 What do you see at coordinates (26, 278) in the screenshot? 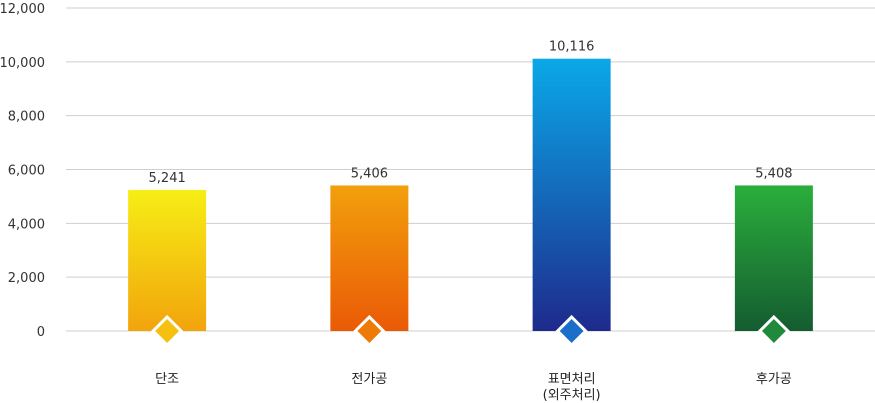
I see `y-tick-label: 2,000` at bounding box center [26, 278].